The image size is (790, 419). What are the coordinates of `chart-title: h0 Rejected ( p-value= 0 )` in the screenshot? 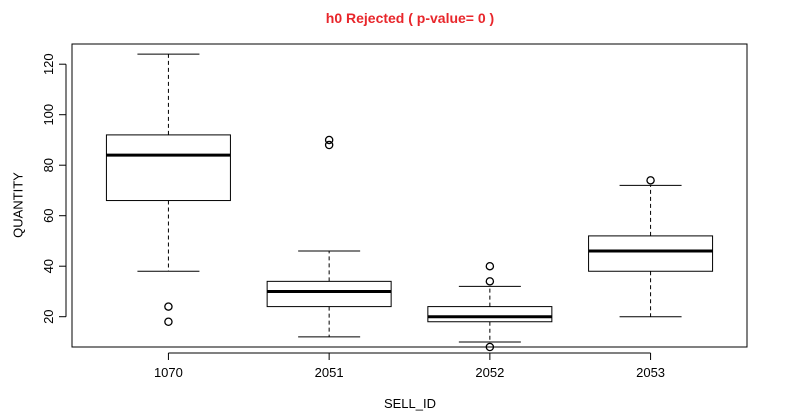 It's located at (410, 18).